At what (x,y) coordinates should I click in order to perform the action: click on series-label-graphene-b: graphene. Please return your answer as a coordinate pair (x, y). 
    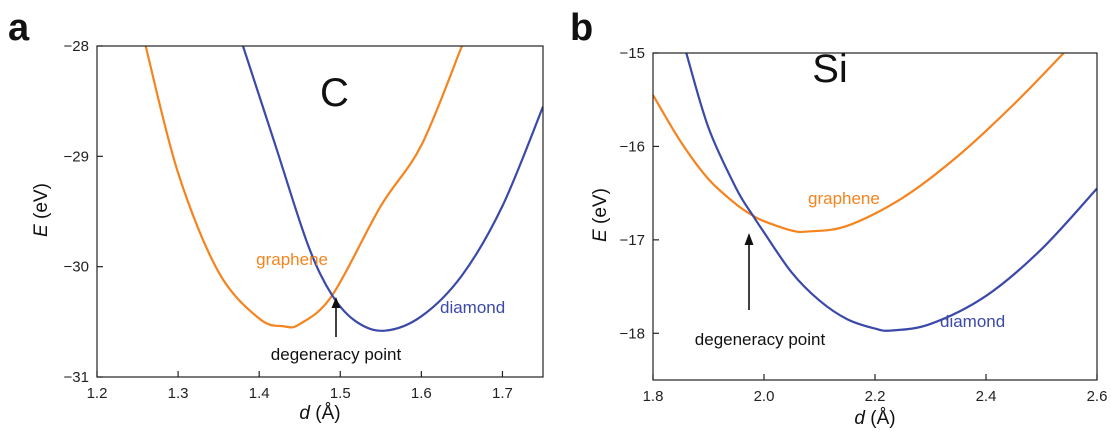
    Looking at the image, I should click on (844, 198).